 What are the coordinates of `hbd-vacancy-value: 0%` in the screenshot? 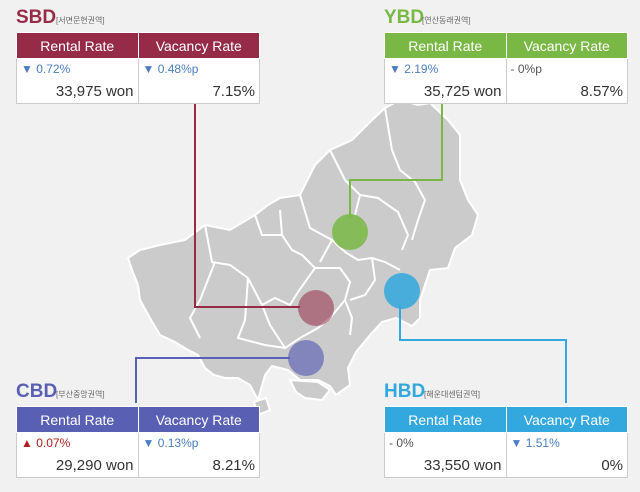 It's located at (566, 465).